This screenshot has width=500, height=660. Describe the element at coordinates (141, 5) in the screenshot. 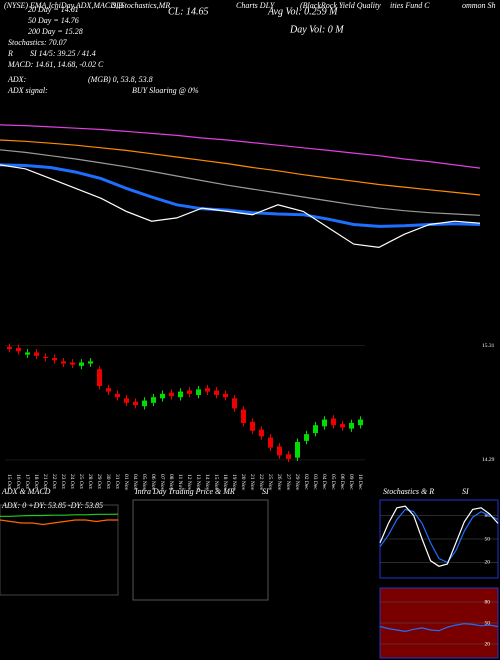

I see `annotation: SI,Stochastics,MR` at that location.